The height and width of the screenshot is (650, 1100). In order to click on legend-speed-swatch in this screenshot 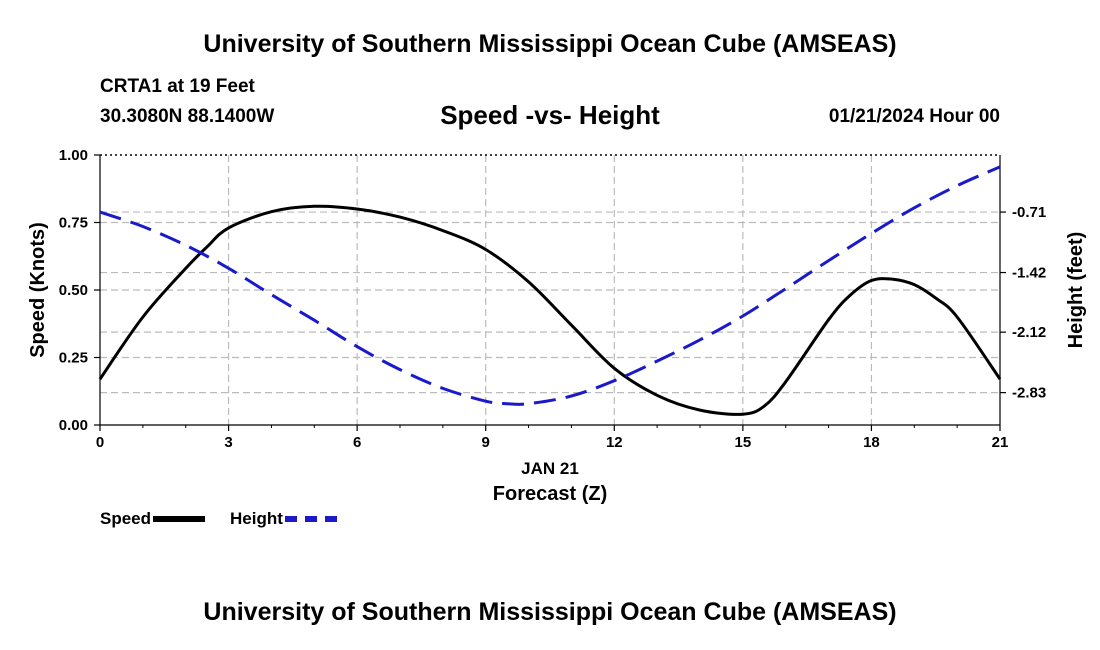, I will do `click(179, 519)`.